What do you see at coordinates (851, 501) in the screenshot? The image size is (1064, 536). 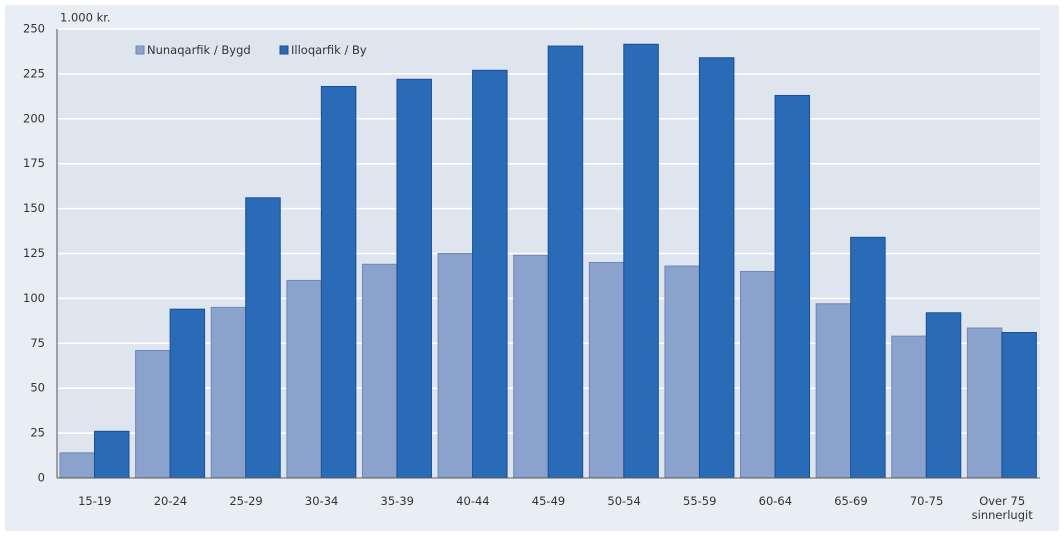 I see `x-tick-label: 65-69` at bounding box center [851, 501].